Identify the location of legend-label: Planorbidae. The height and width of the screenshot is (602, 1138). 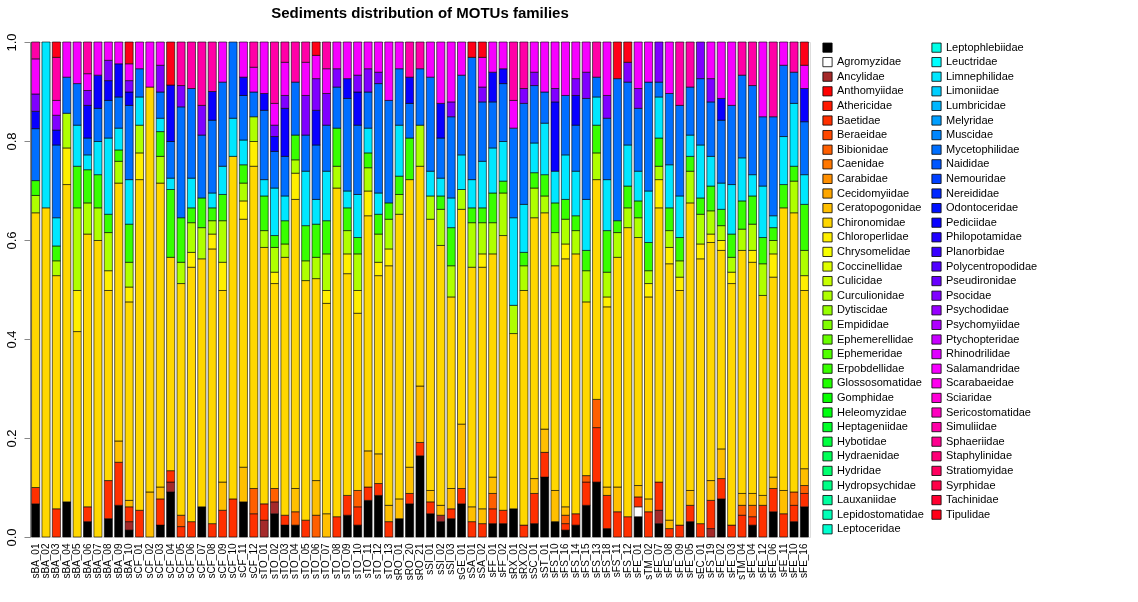
(975, 250).